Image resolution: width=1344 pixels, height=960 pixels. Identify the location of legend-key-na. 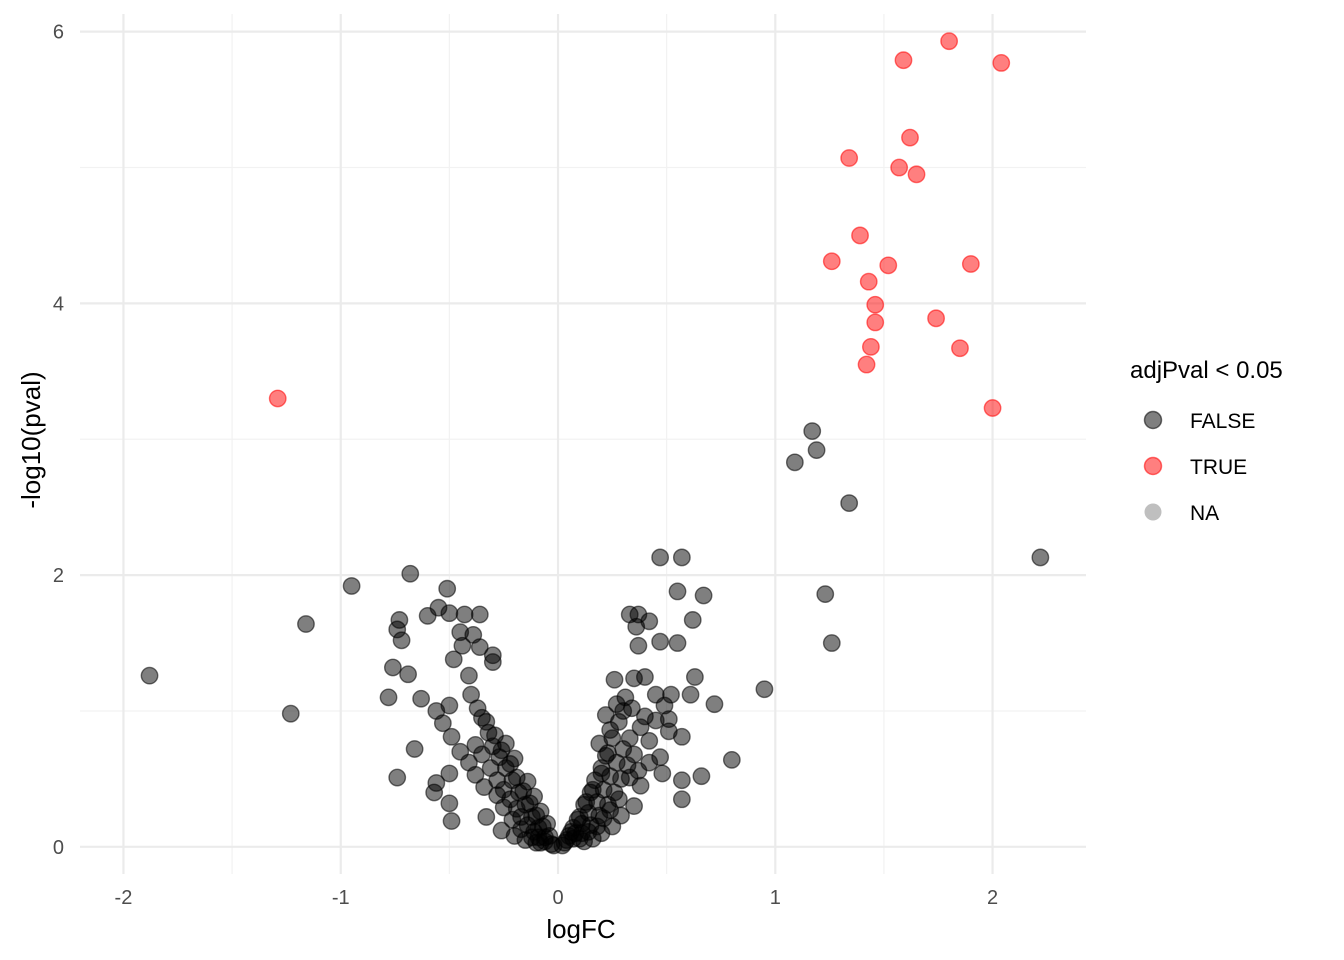
(1153, 512).